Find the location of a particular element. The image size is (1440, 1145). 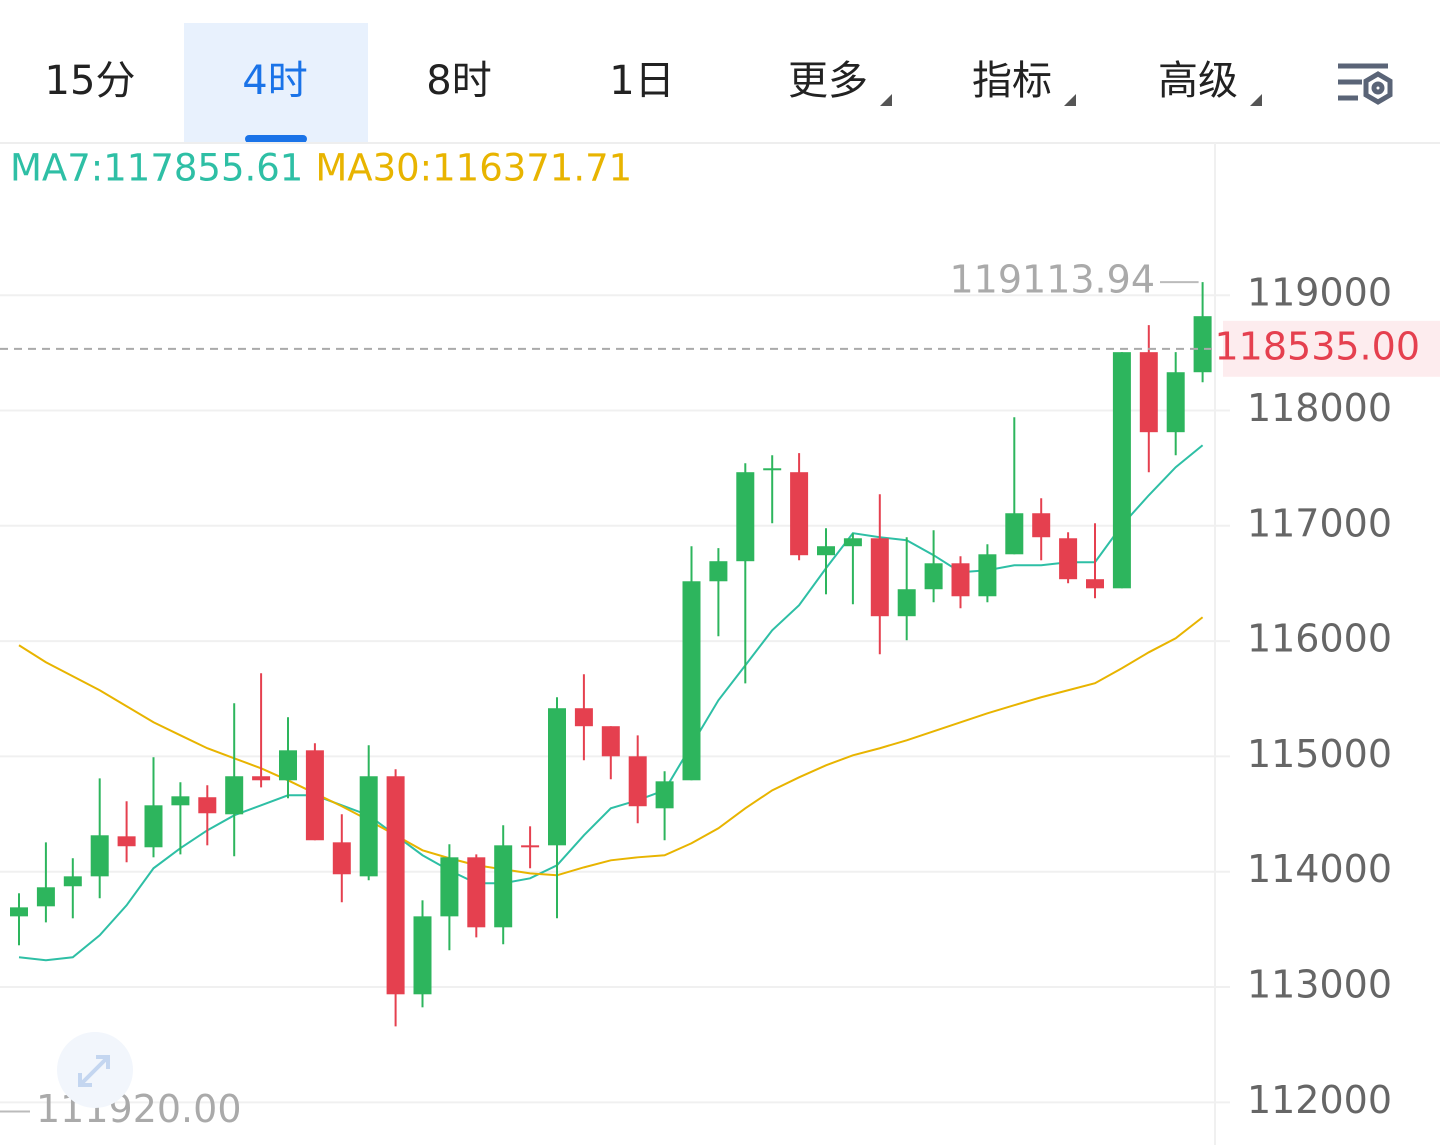

last-price-label: 118535.00 is located at coordinates (1318, 346).